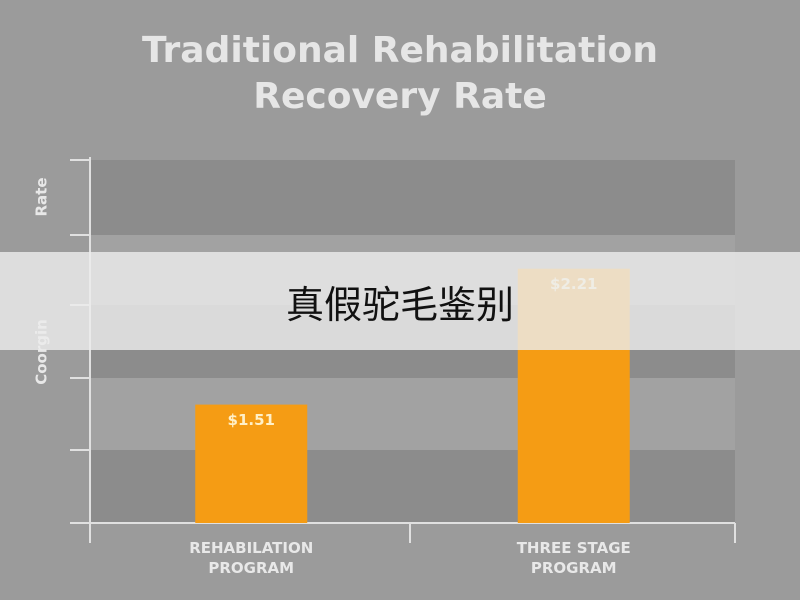 This screenshot has width=800, height=600. I want to click on x-tick-label: THREE STAGE PROGRAM, so click(573, 558).